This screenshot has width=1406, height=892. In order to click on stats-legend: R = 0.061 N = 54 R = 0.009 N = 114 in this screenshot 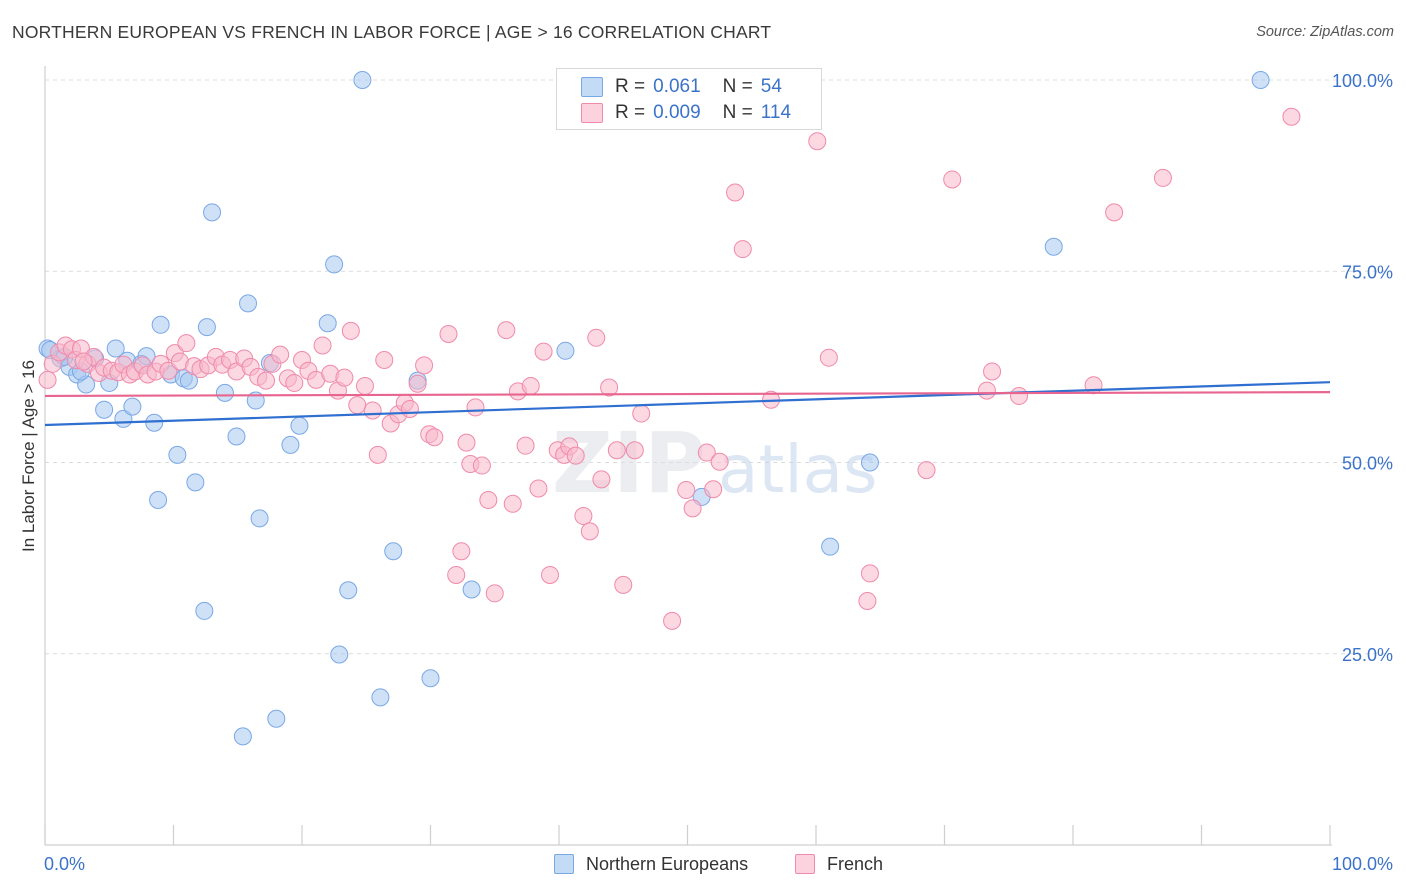, I will do `click(689, 99)`.